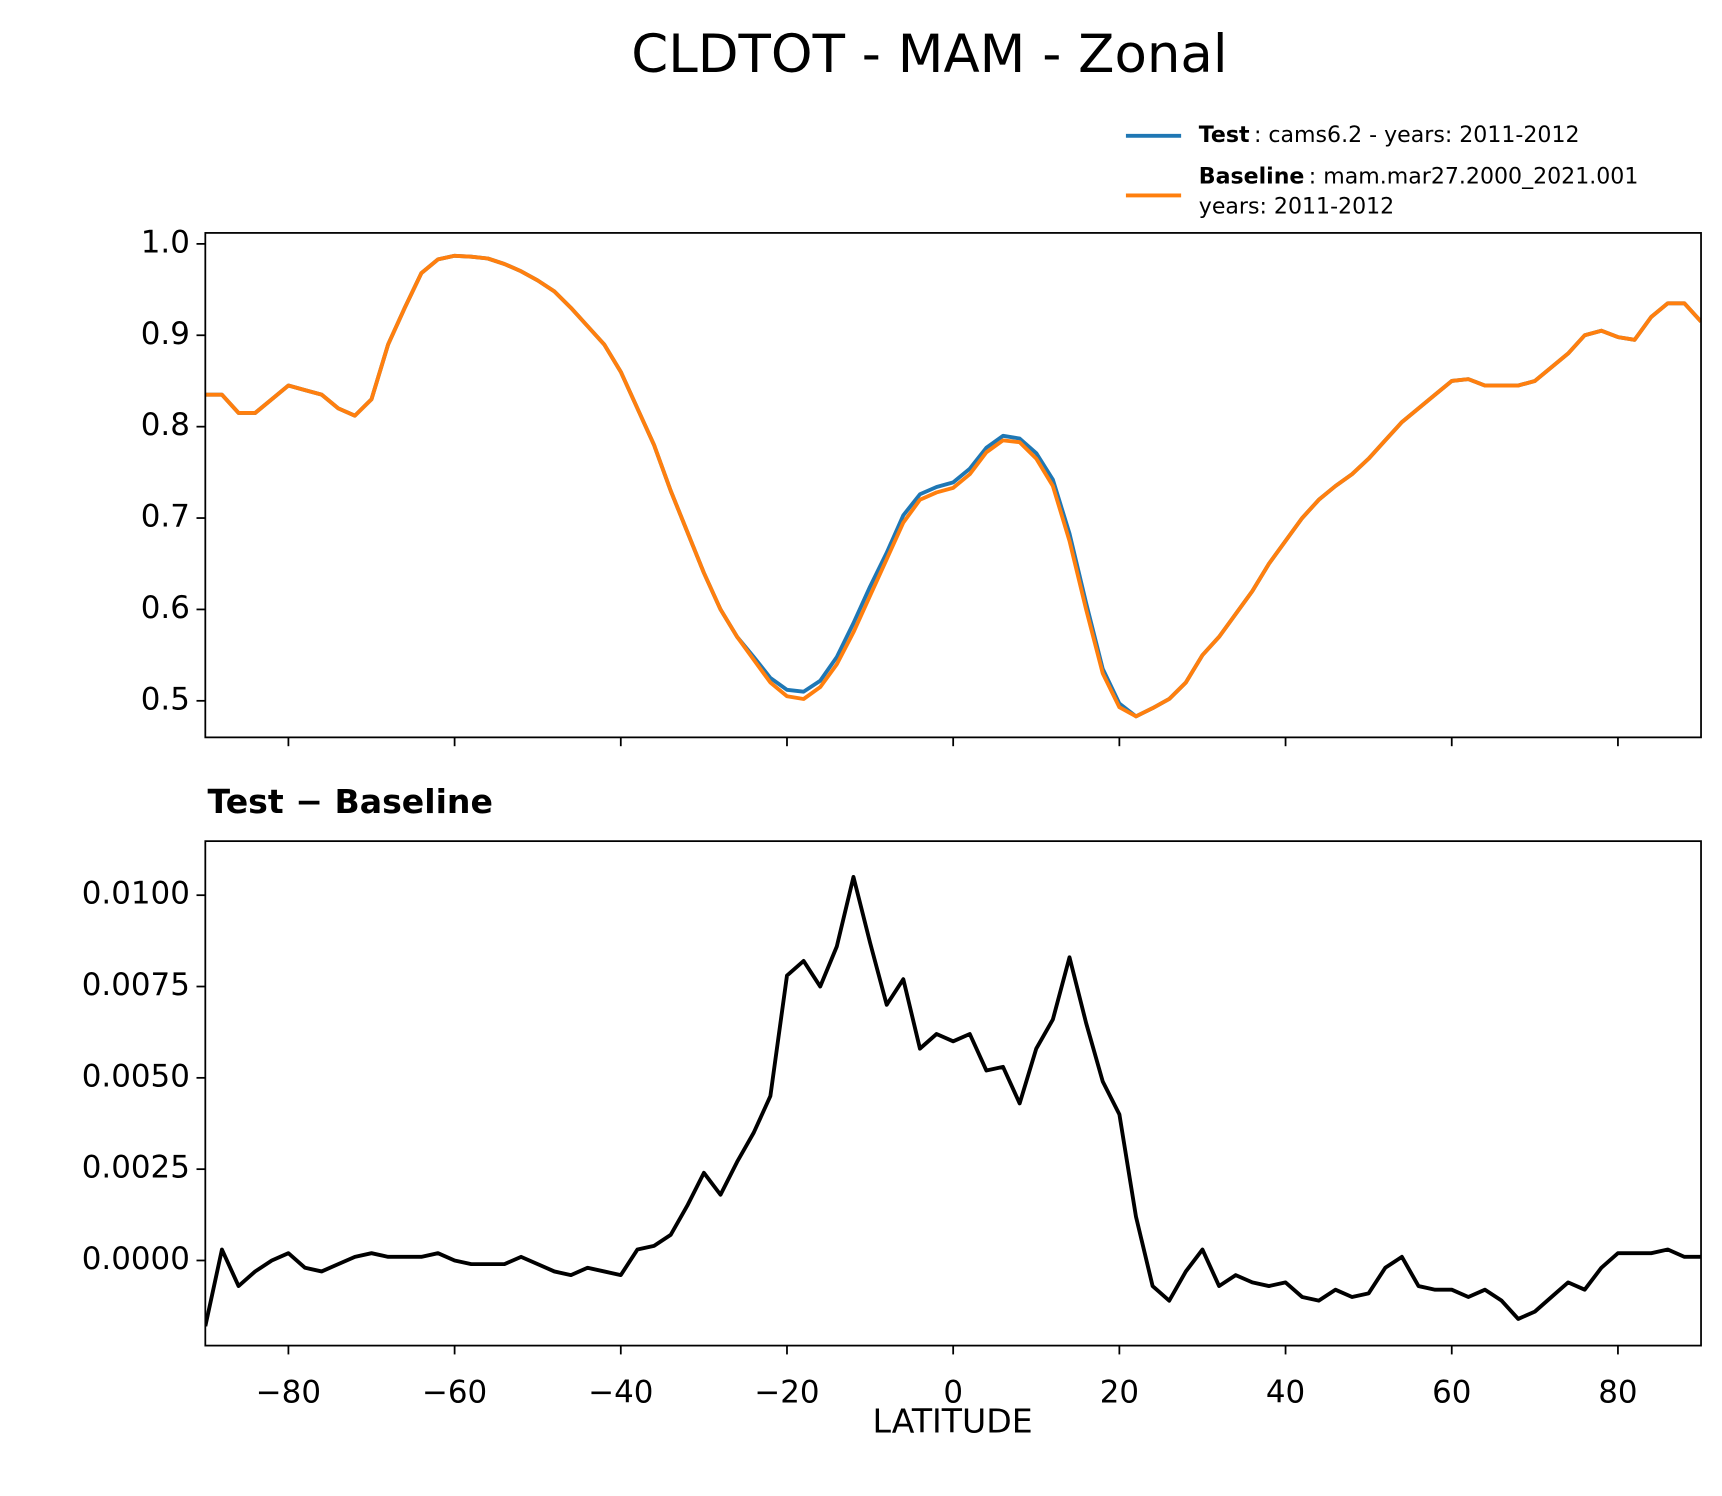 Image resolution: width=1722 pixels, height=1496 pixels. What do you see at coordinates (786, 1393) in the screenshot?
I see `x-tick-label: −20` at bounding box center [786, 1393].